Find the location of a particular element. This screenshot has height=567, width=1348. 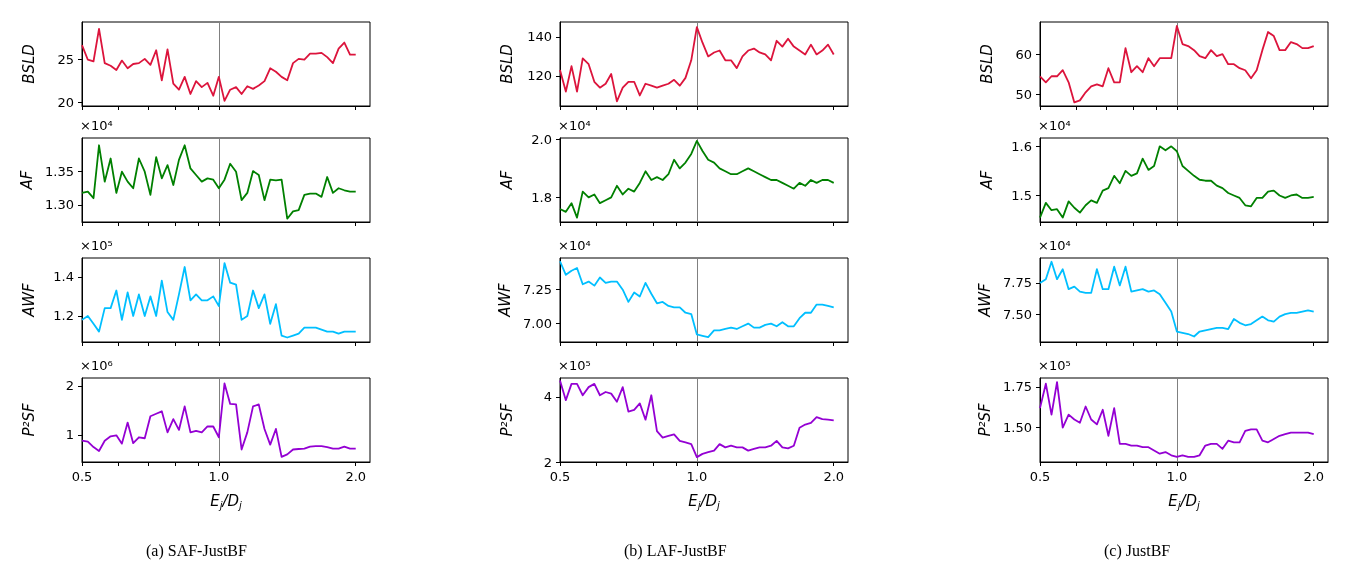

y-tick-label: 50 is located at coordinates (1023, 94).